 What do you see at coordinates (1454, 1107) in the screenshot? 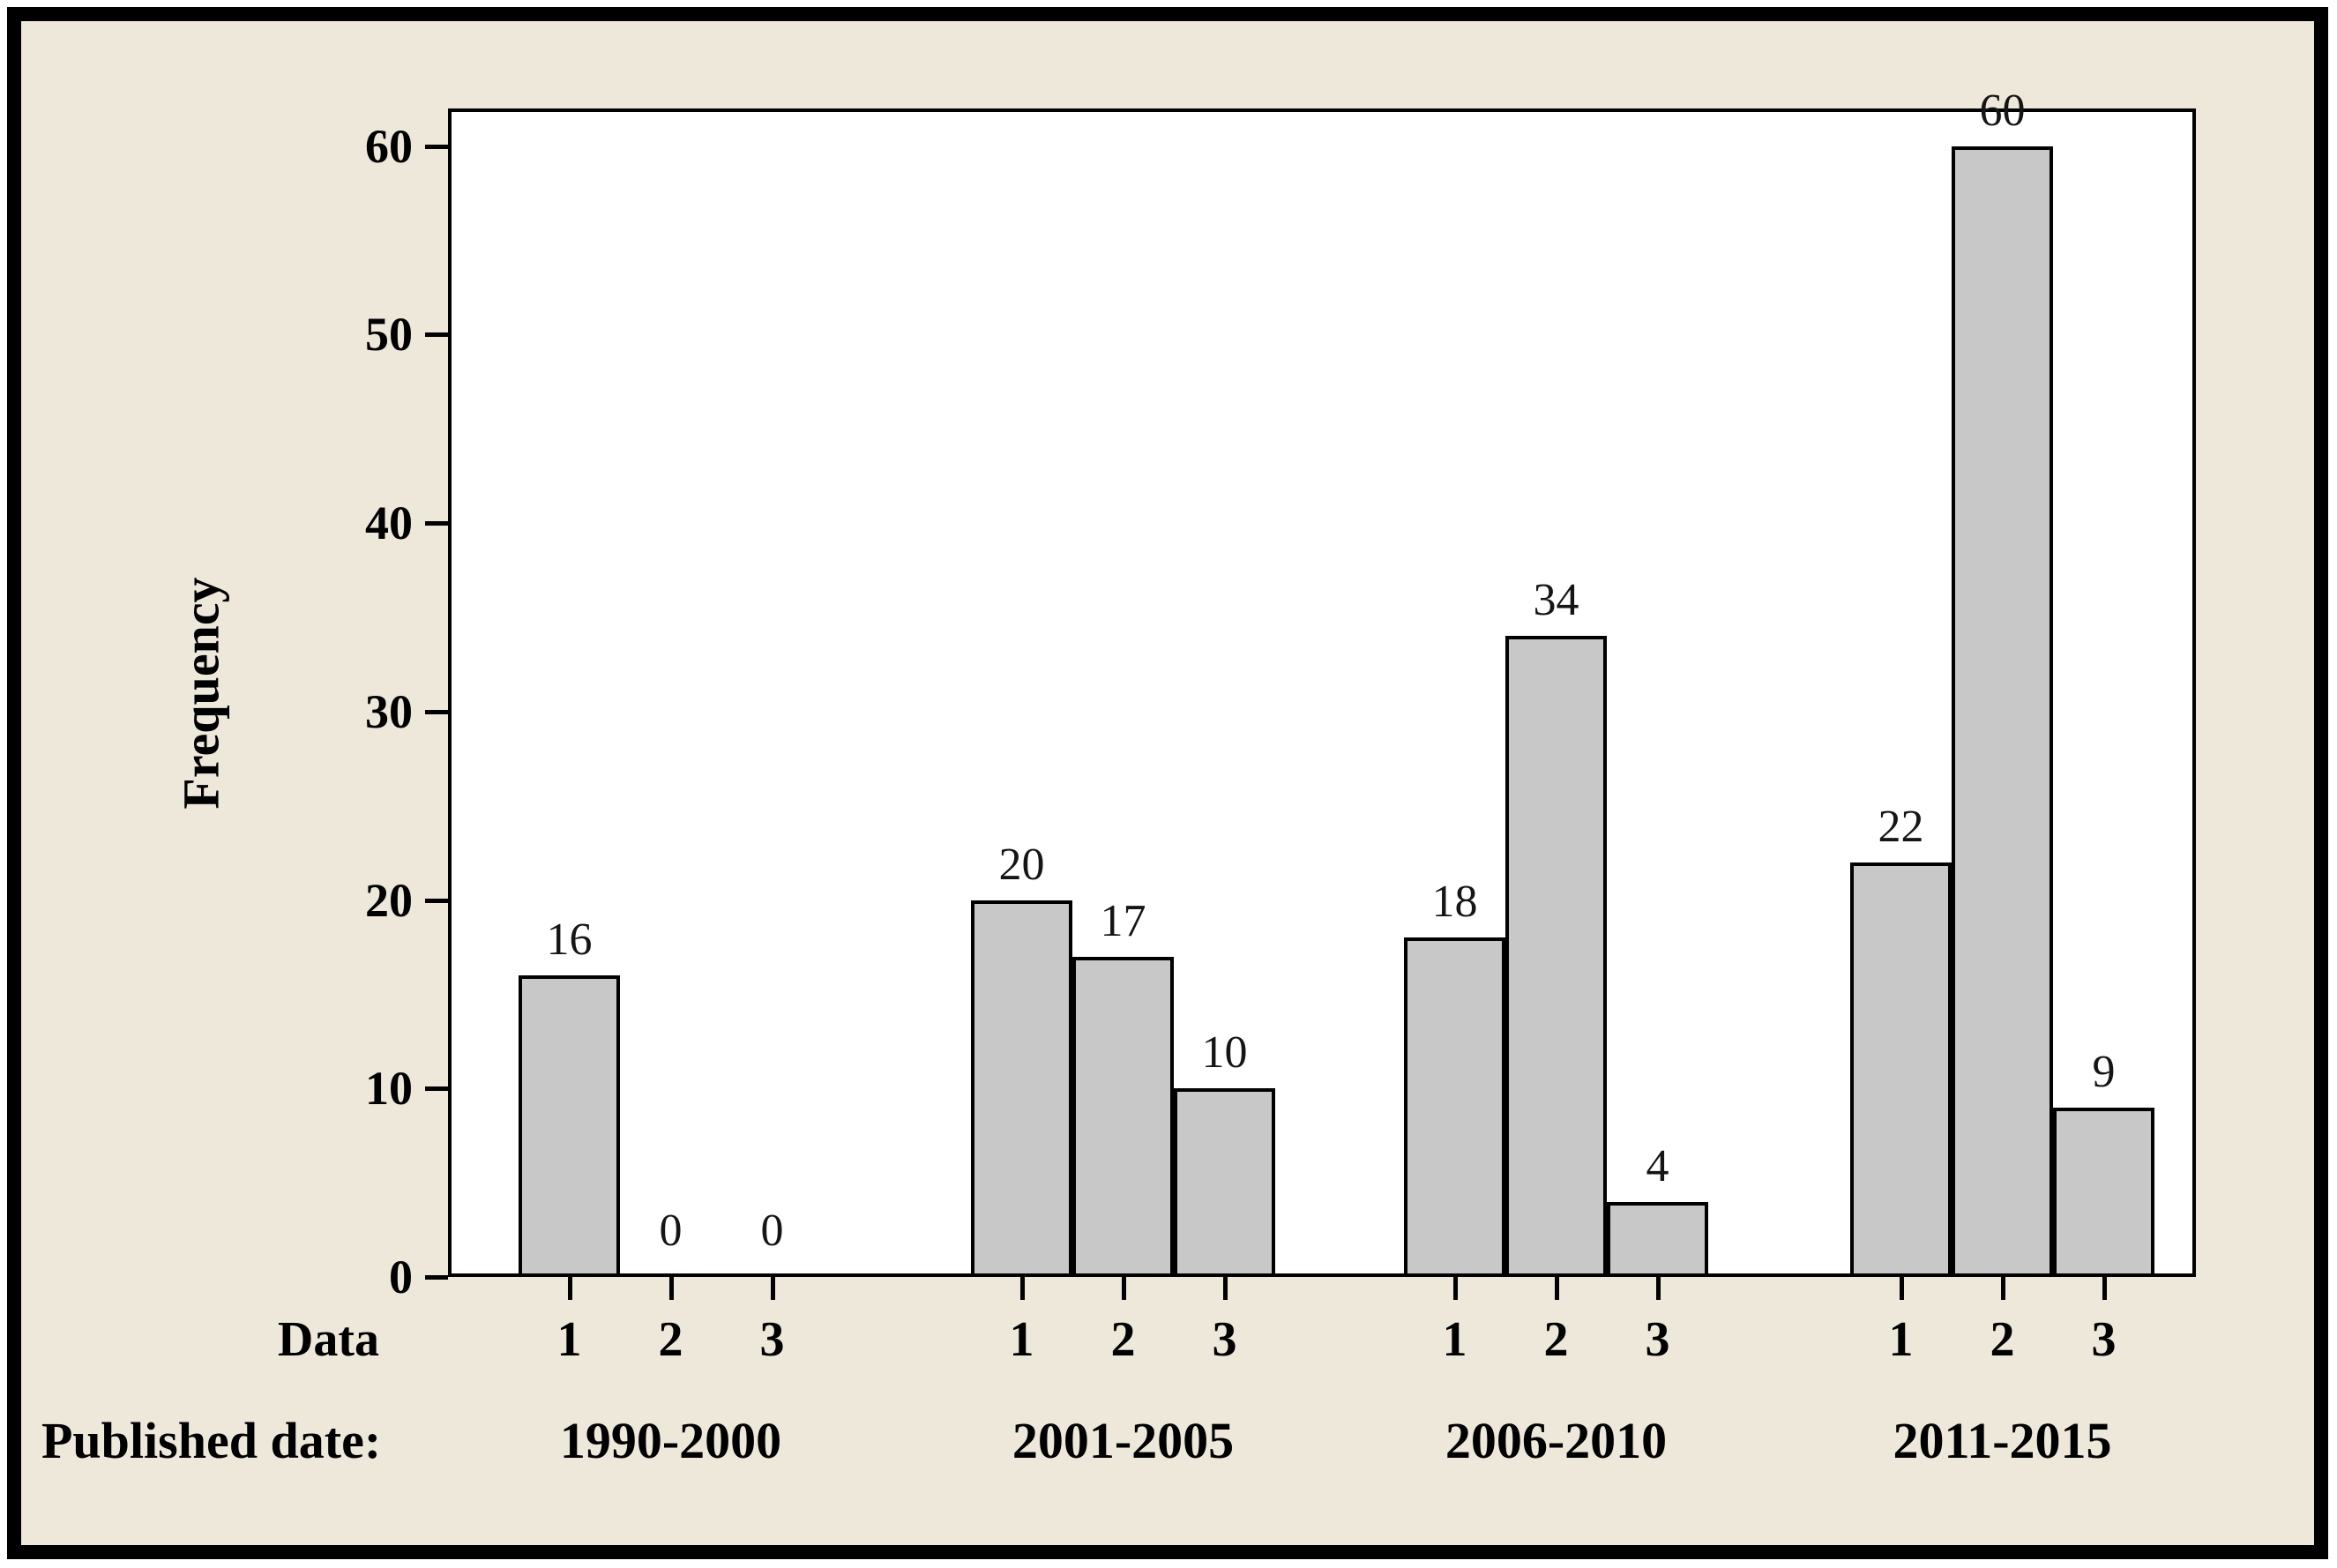
I see `bar-2006-2010-data1` at bounding box center [1454, 1107].